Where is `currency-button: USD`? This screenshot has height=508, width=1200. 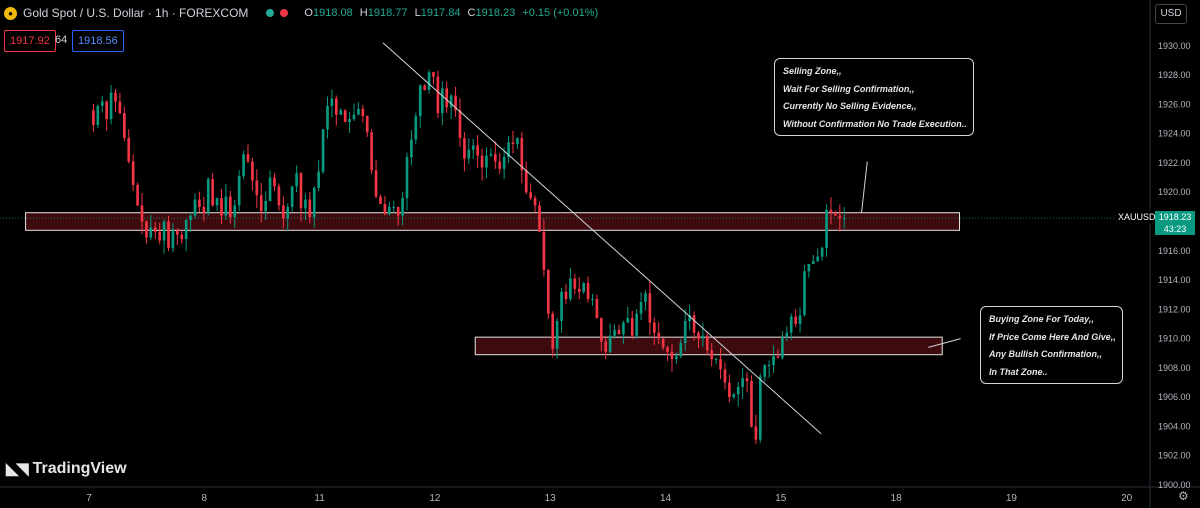 currency-button: USD is located at coordinates (1171, 14).